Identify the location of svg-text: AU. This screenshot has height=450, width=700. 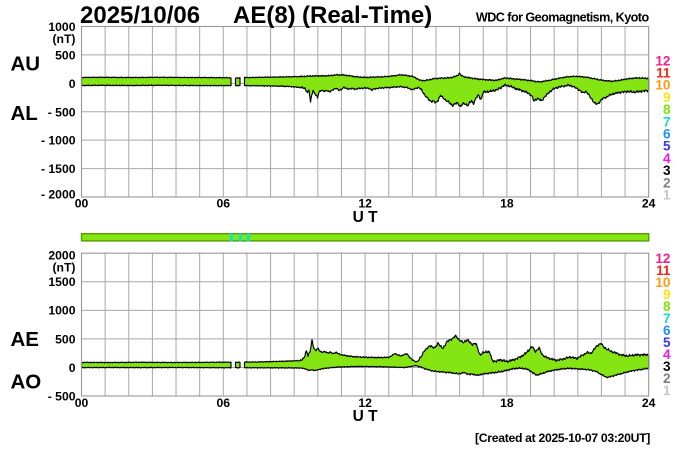
(26, 63).